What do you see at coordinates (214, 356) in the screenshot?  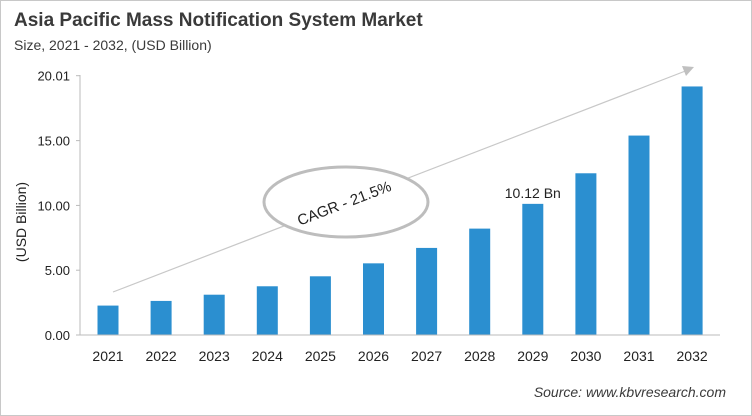 I see `x-tick-label: 2023` at bounding box center [214, 356].